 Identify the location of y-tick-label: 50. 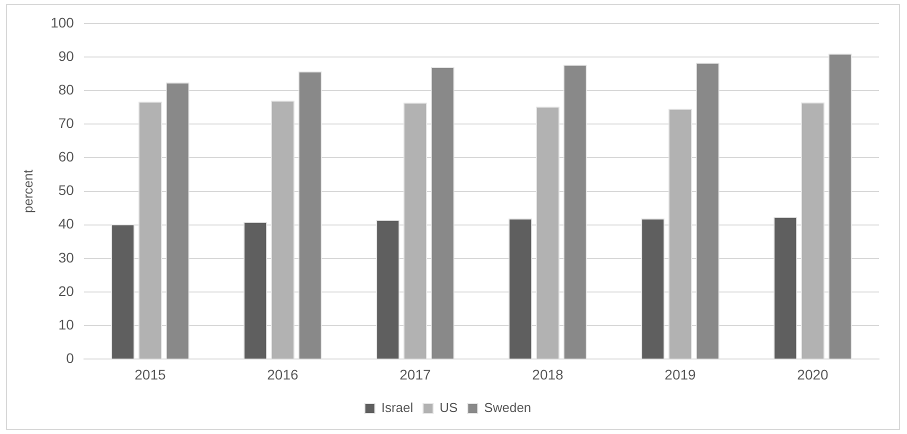
(66, 190).